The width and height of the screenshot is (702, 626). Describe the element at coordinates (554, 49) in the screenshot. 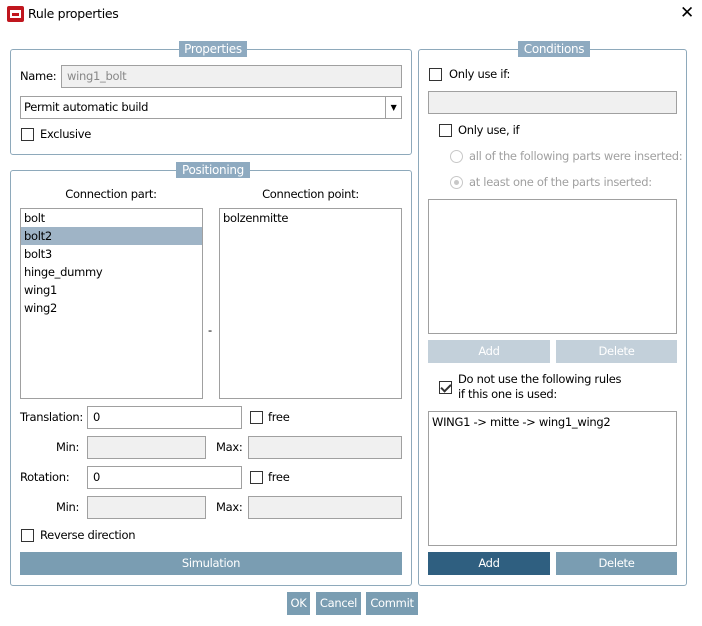

I see `conditions-legend: Conditions` at that location.